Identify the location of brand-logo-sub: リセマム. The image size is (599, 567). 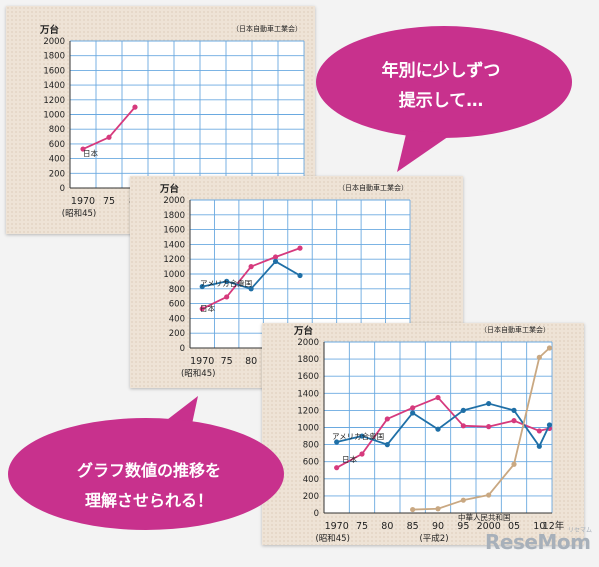
(580, 530).